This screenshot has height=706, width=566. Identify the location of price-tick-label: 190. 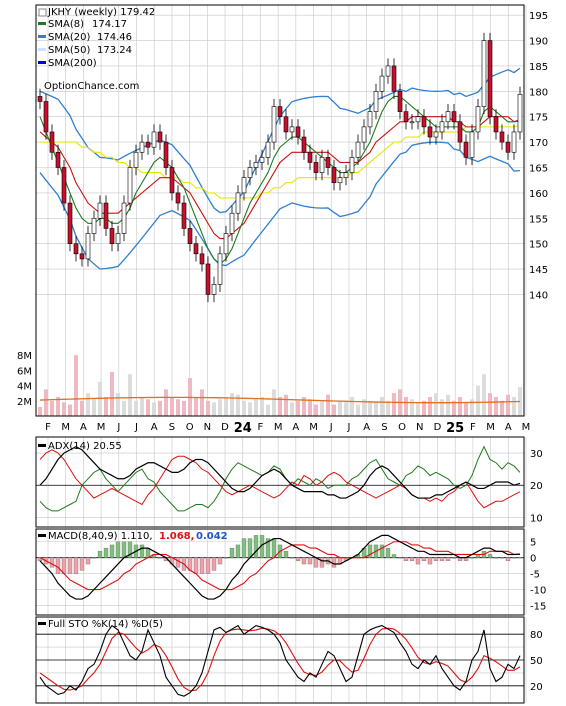
(538, 42).